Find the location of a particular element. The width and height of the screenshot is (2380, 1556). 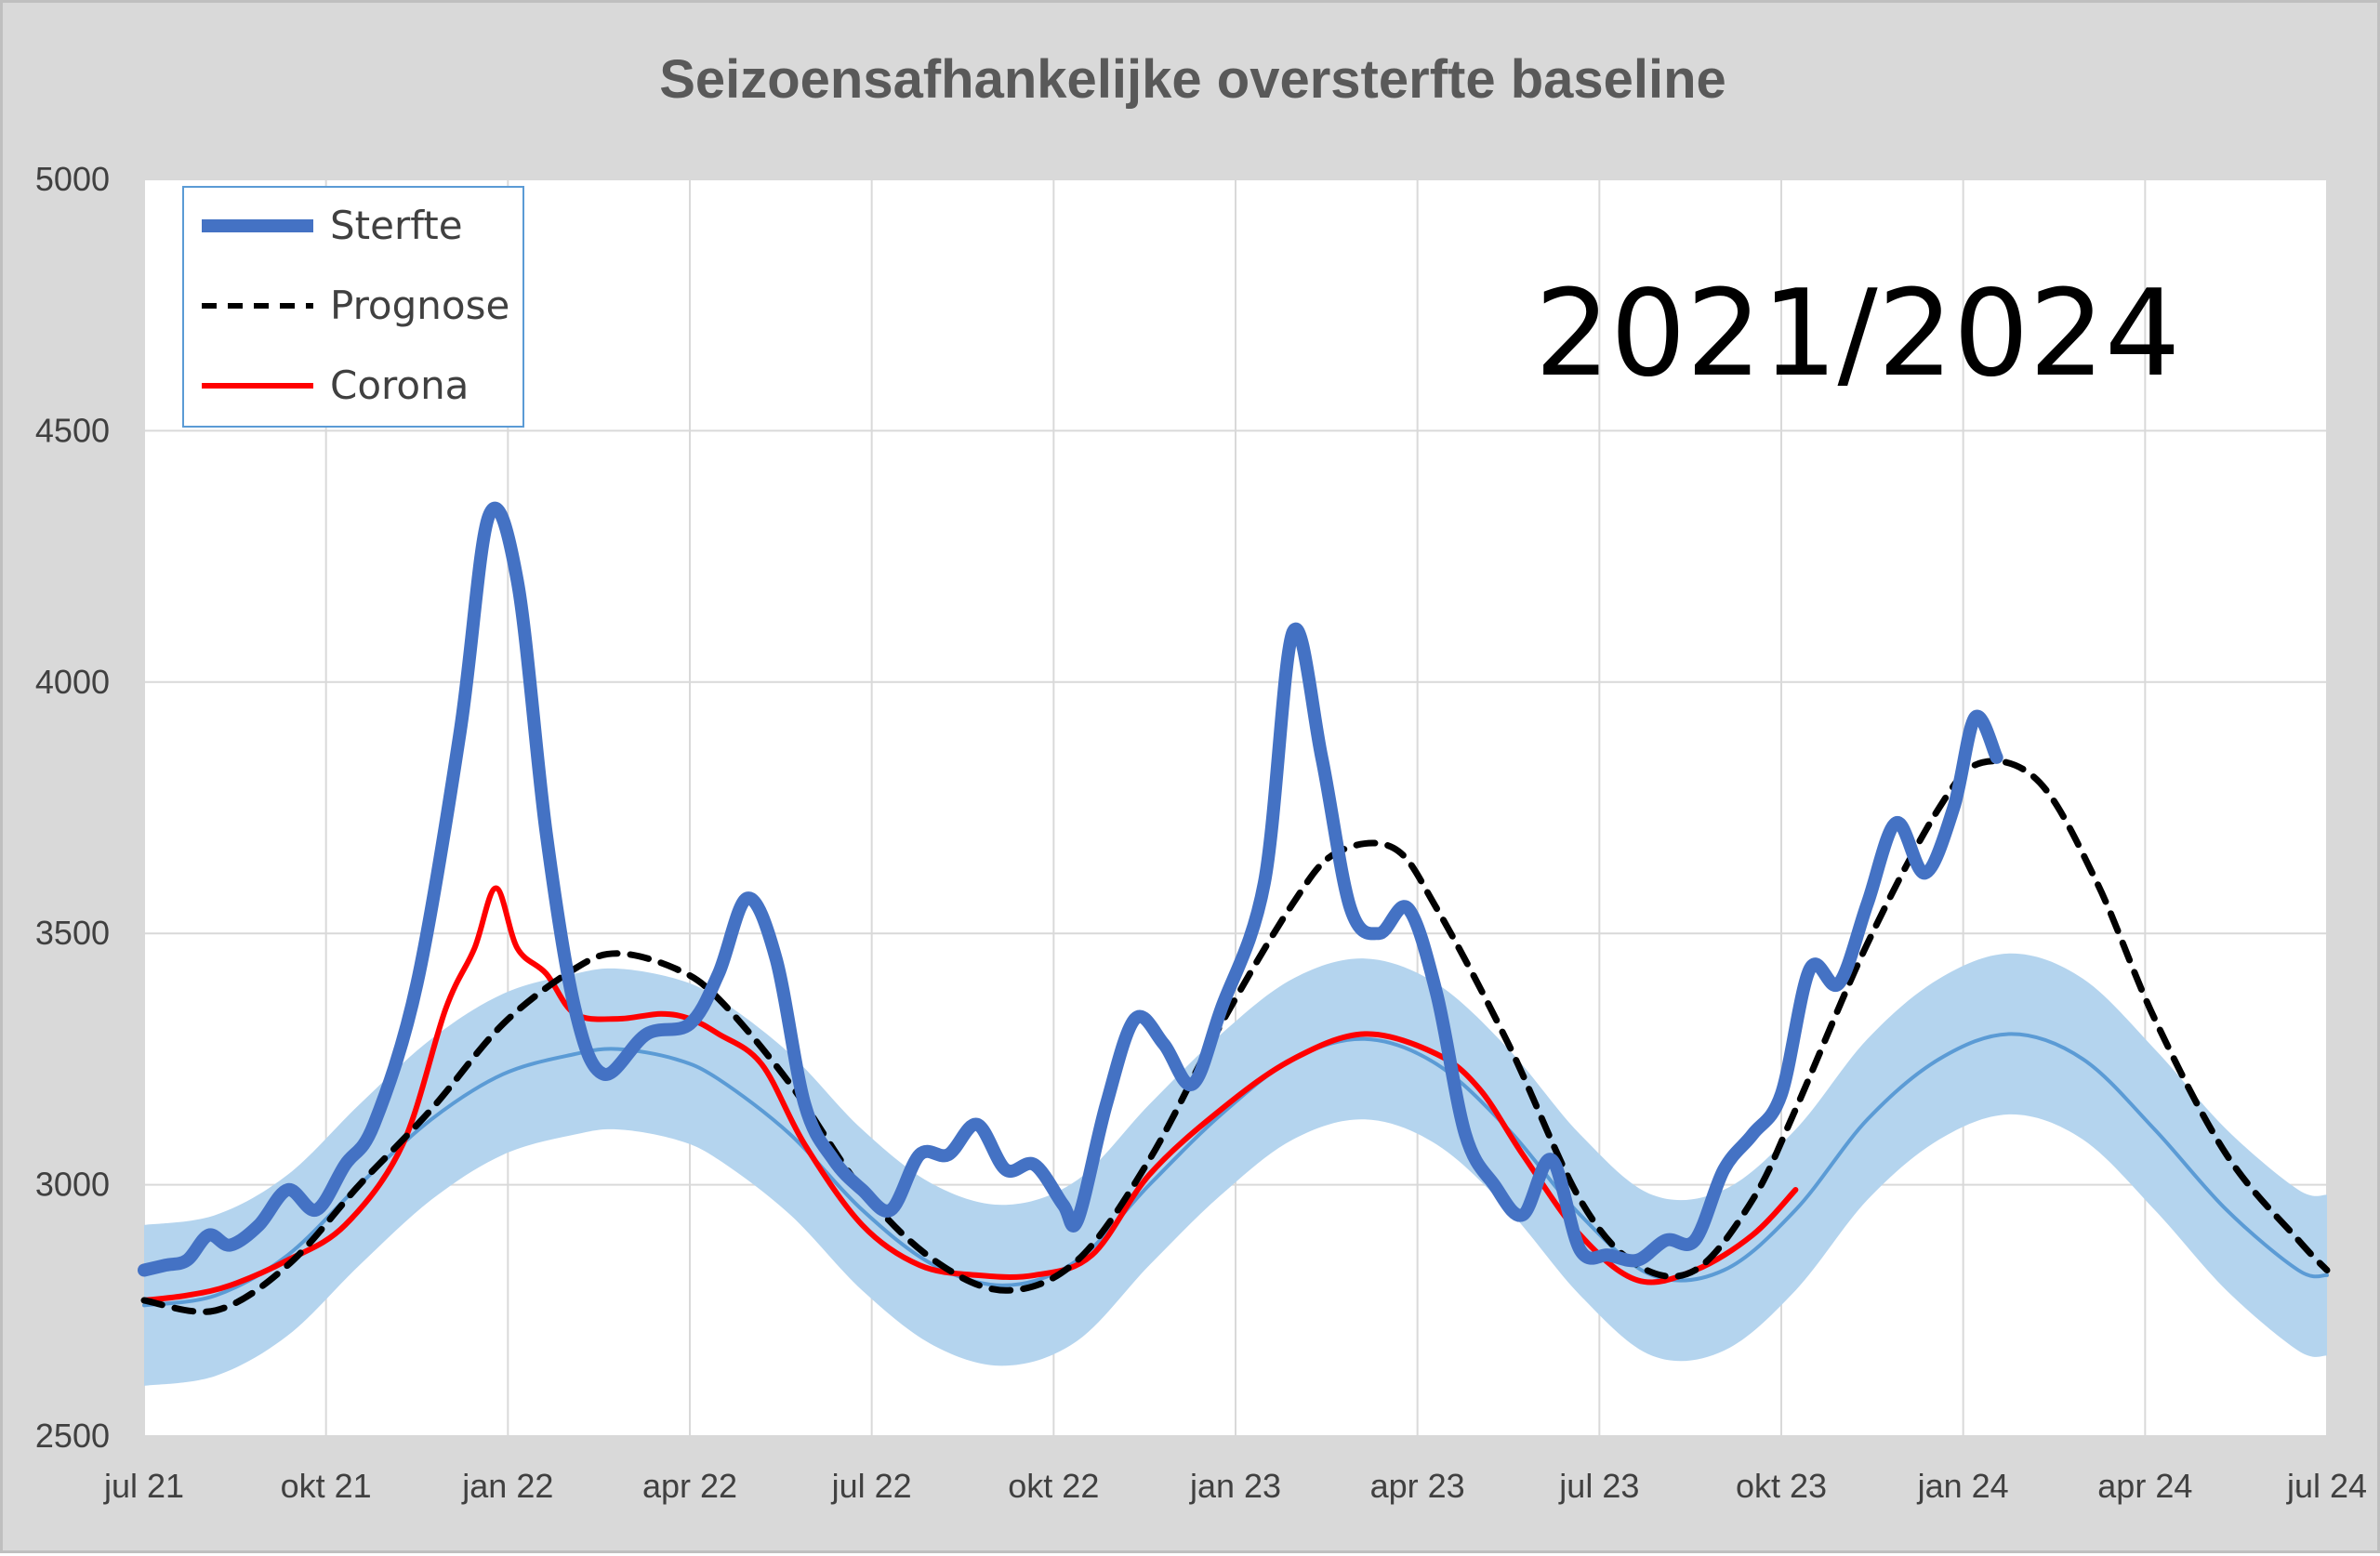

x-tick-label: okt 22 is located at coordinates (1053, 1486).